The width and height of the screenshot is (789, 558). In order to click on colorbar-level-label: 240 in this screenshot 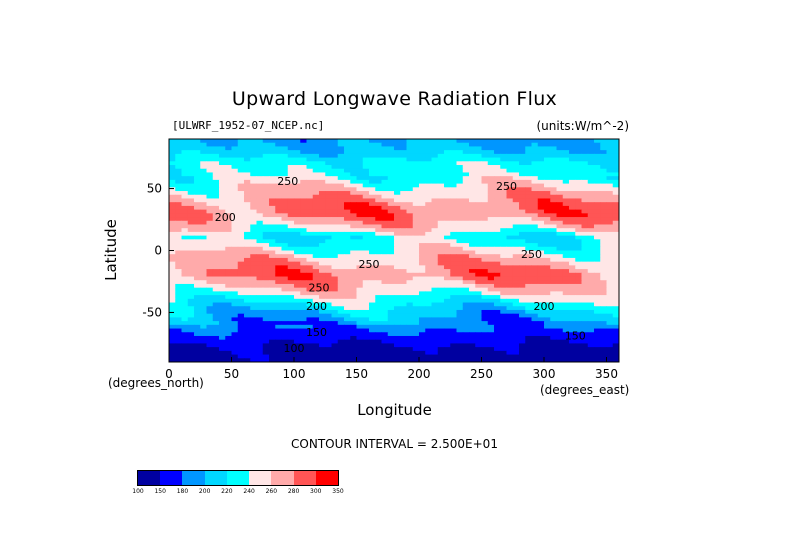, I will do `click(249, 491)`.